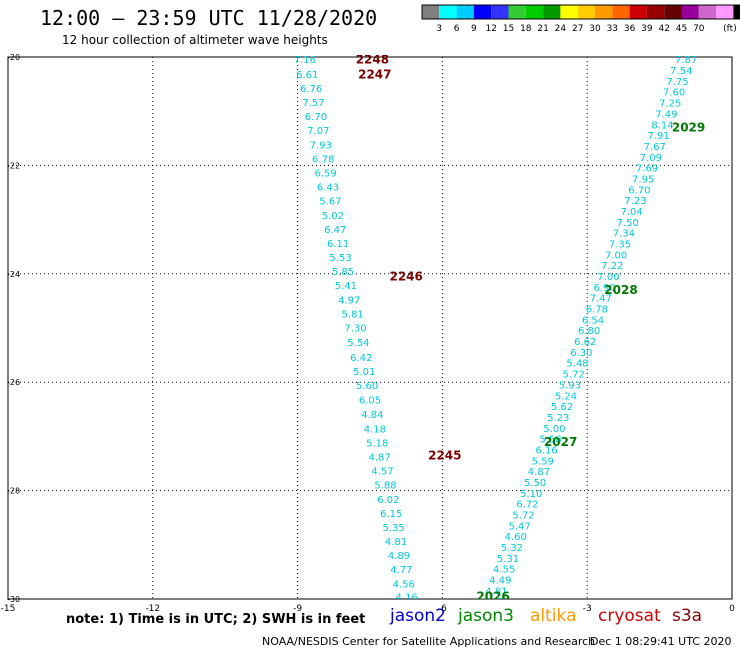 The height and width of the screenshot is (650, 740). I want to click on pass-time-label: 2248, so click(372, 60).